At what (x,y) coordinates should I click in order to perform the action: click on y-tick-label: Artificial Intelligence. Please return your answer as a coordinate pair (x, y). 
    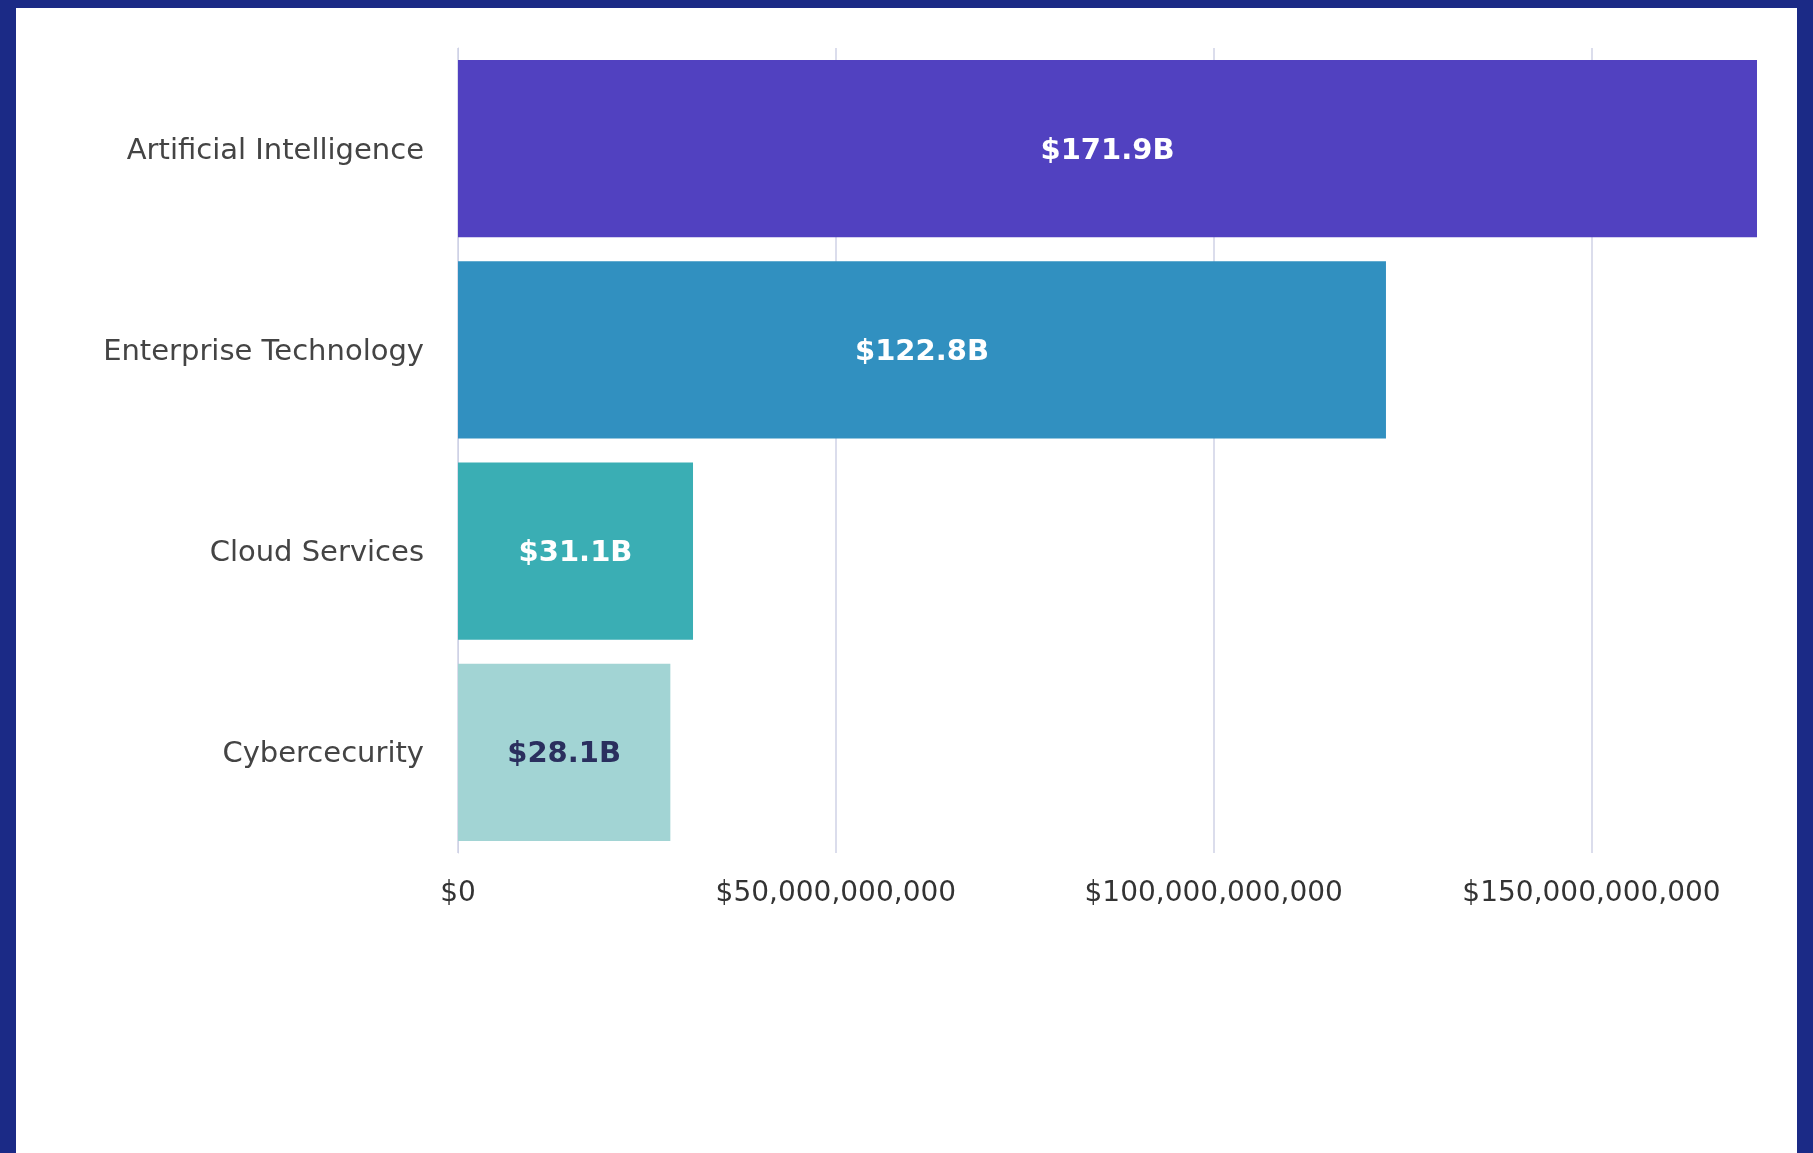
    Looking at the image, I should click on (275, 148).